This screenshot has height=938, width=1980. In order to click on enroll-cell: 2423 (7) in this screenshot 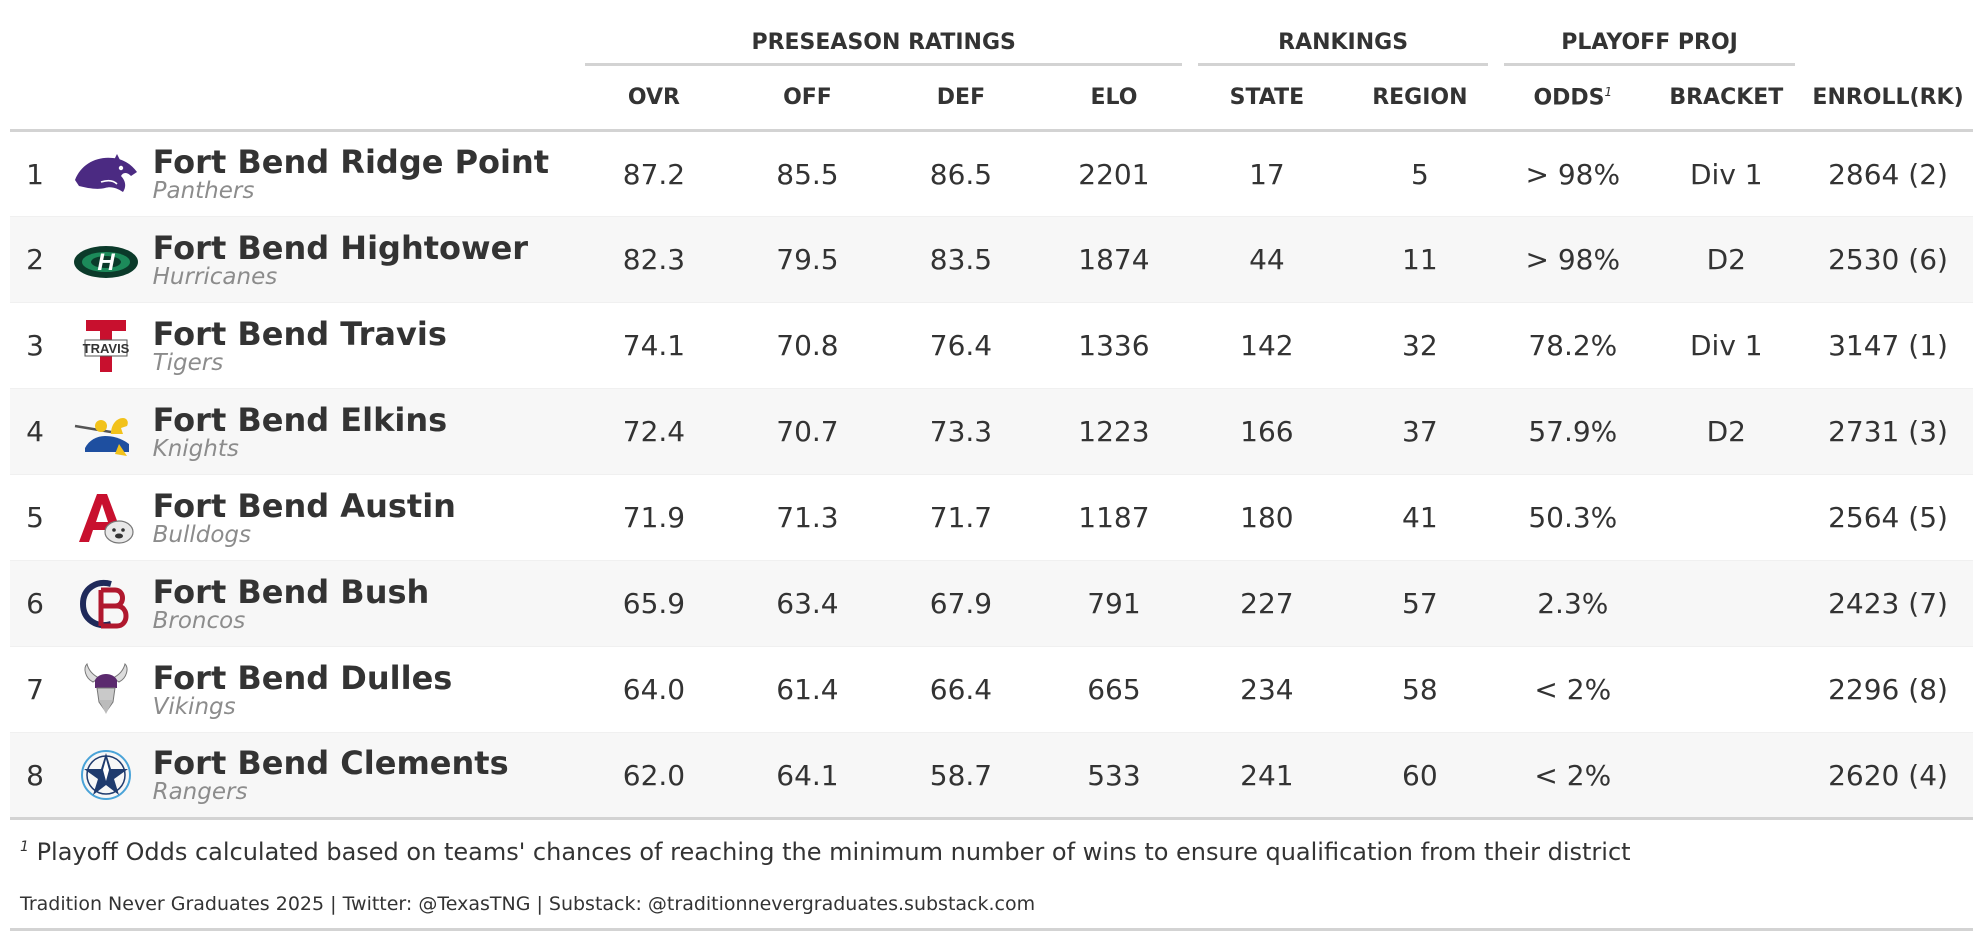, I will do `click(1888, 603)`.